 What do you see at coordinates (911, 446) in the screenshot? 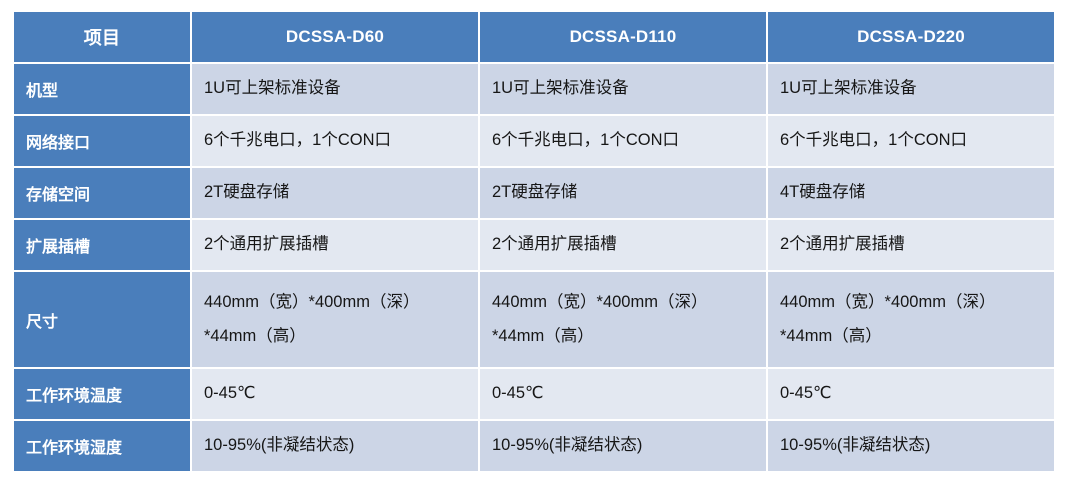
I see `cell-operating-humidity-d220: 10-95%(非凝结状态)` at bounding box center [911, 446].